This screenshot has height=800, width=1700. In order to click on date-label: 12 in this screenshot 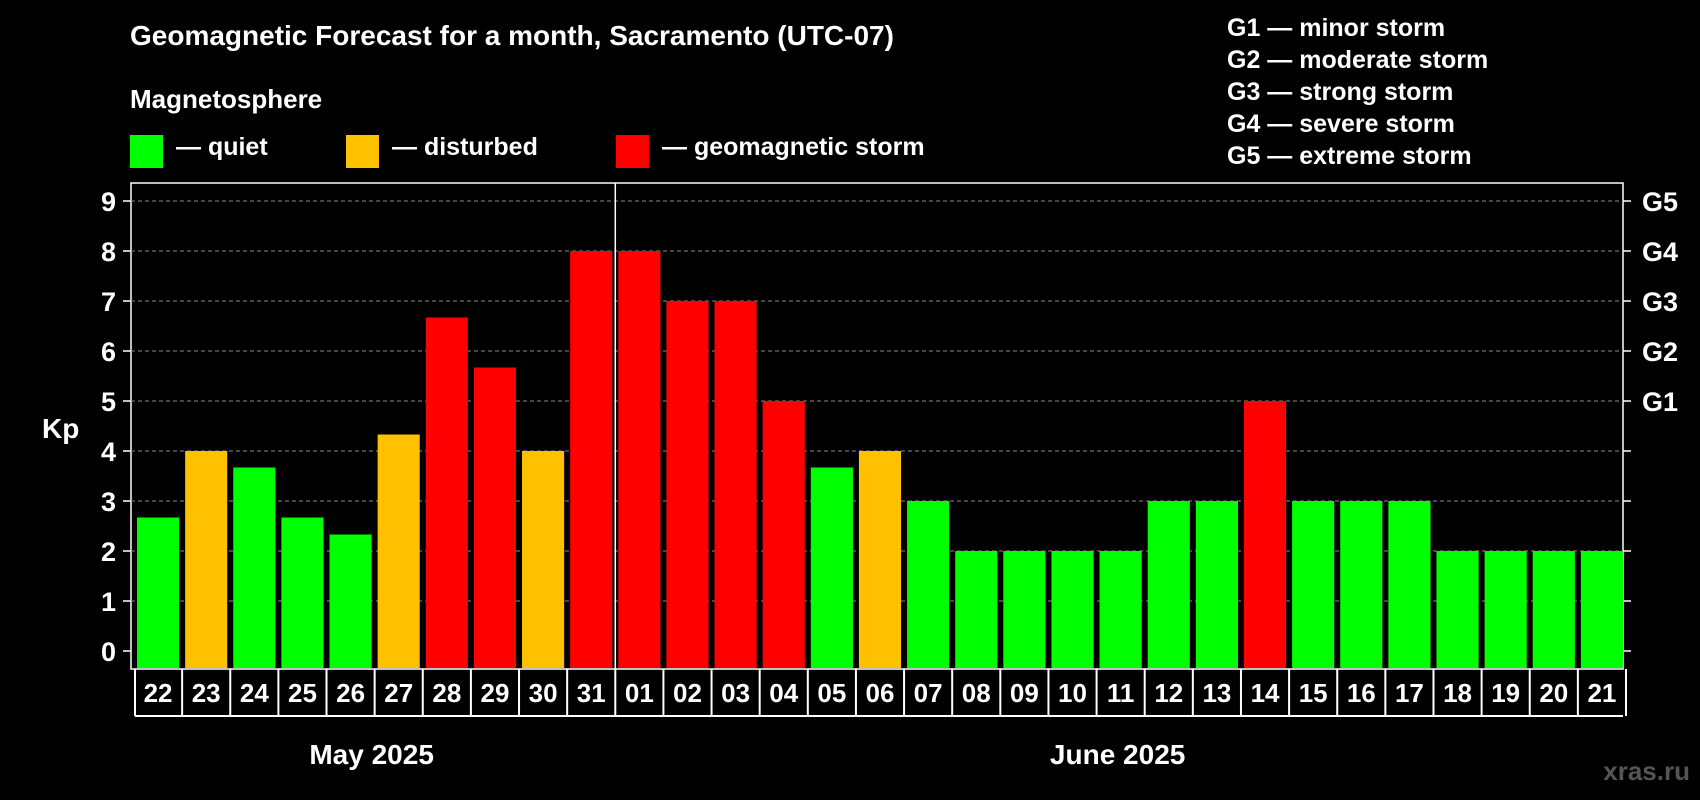, I will do `click(1168, 693)`.